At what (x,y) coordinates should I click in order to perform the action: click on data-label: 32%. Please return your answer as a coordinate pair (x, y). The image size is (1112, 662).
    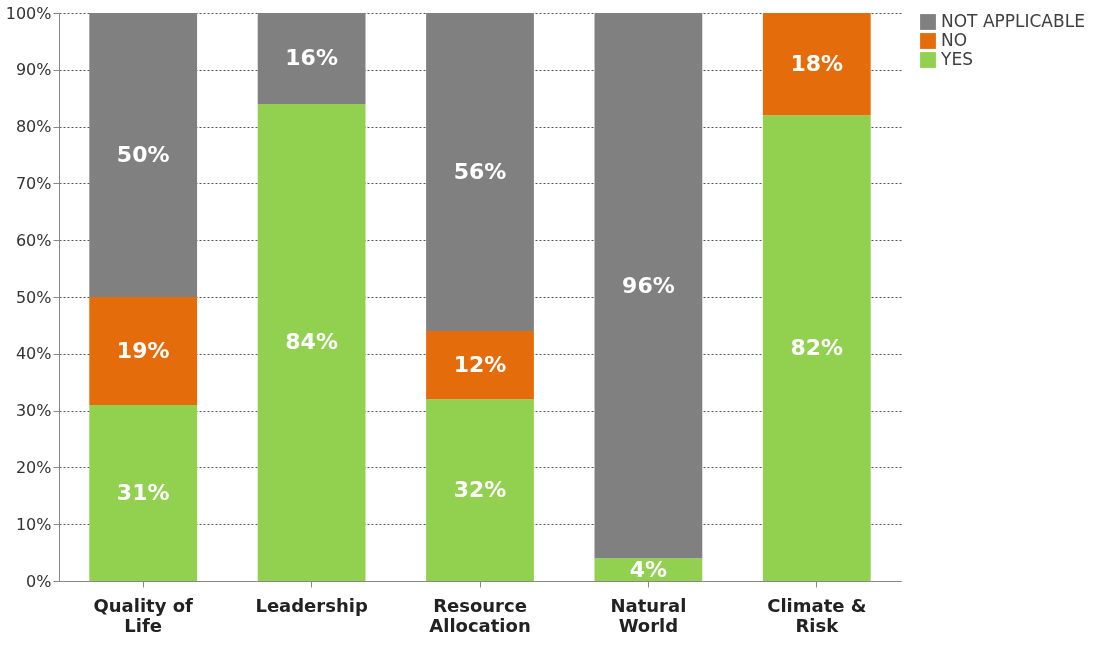
    Looking at the image, I should click on (480, 490).